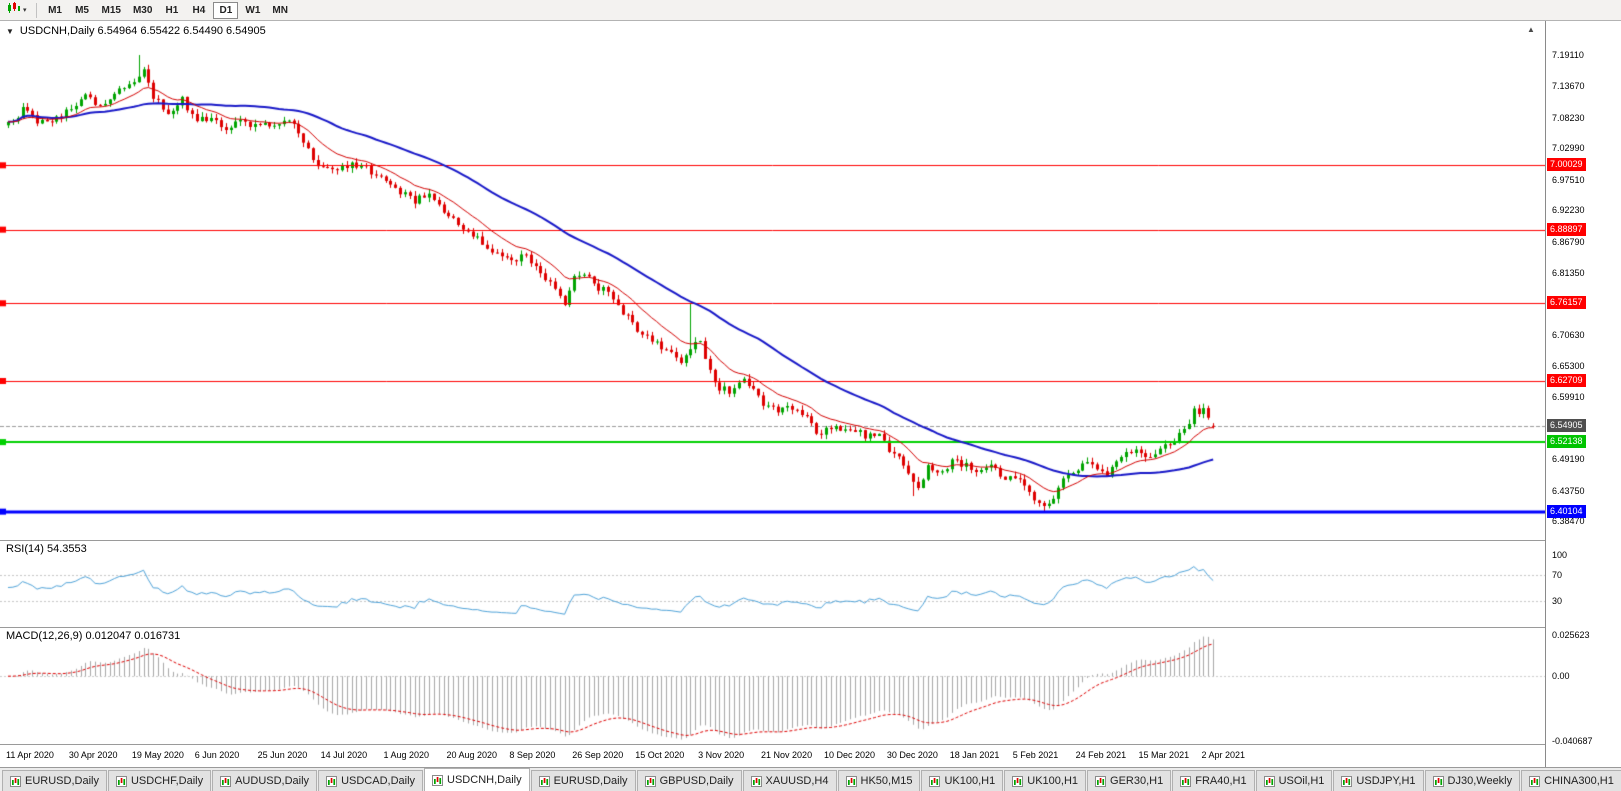 The image size is (1621, 791). What do you see at coordinates (1301, 781) in the screenshot?
I see `tab-label: USOil,H1` at bounding box center [1301, 781].